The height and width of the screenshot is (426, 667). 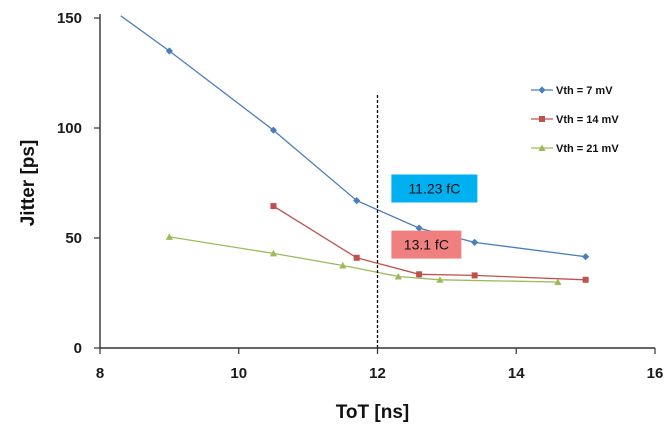 I want to click on annotation-label: 11.23 fC, so click(x=434, y=189).